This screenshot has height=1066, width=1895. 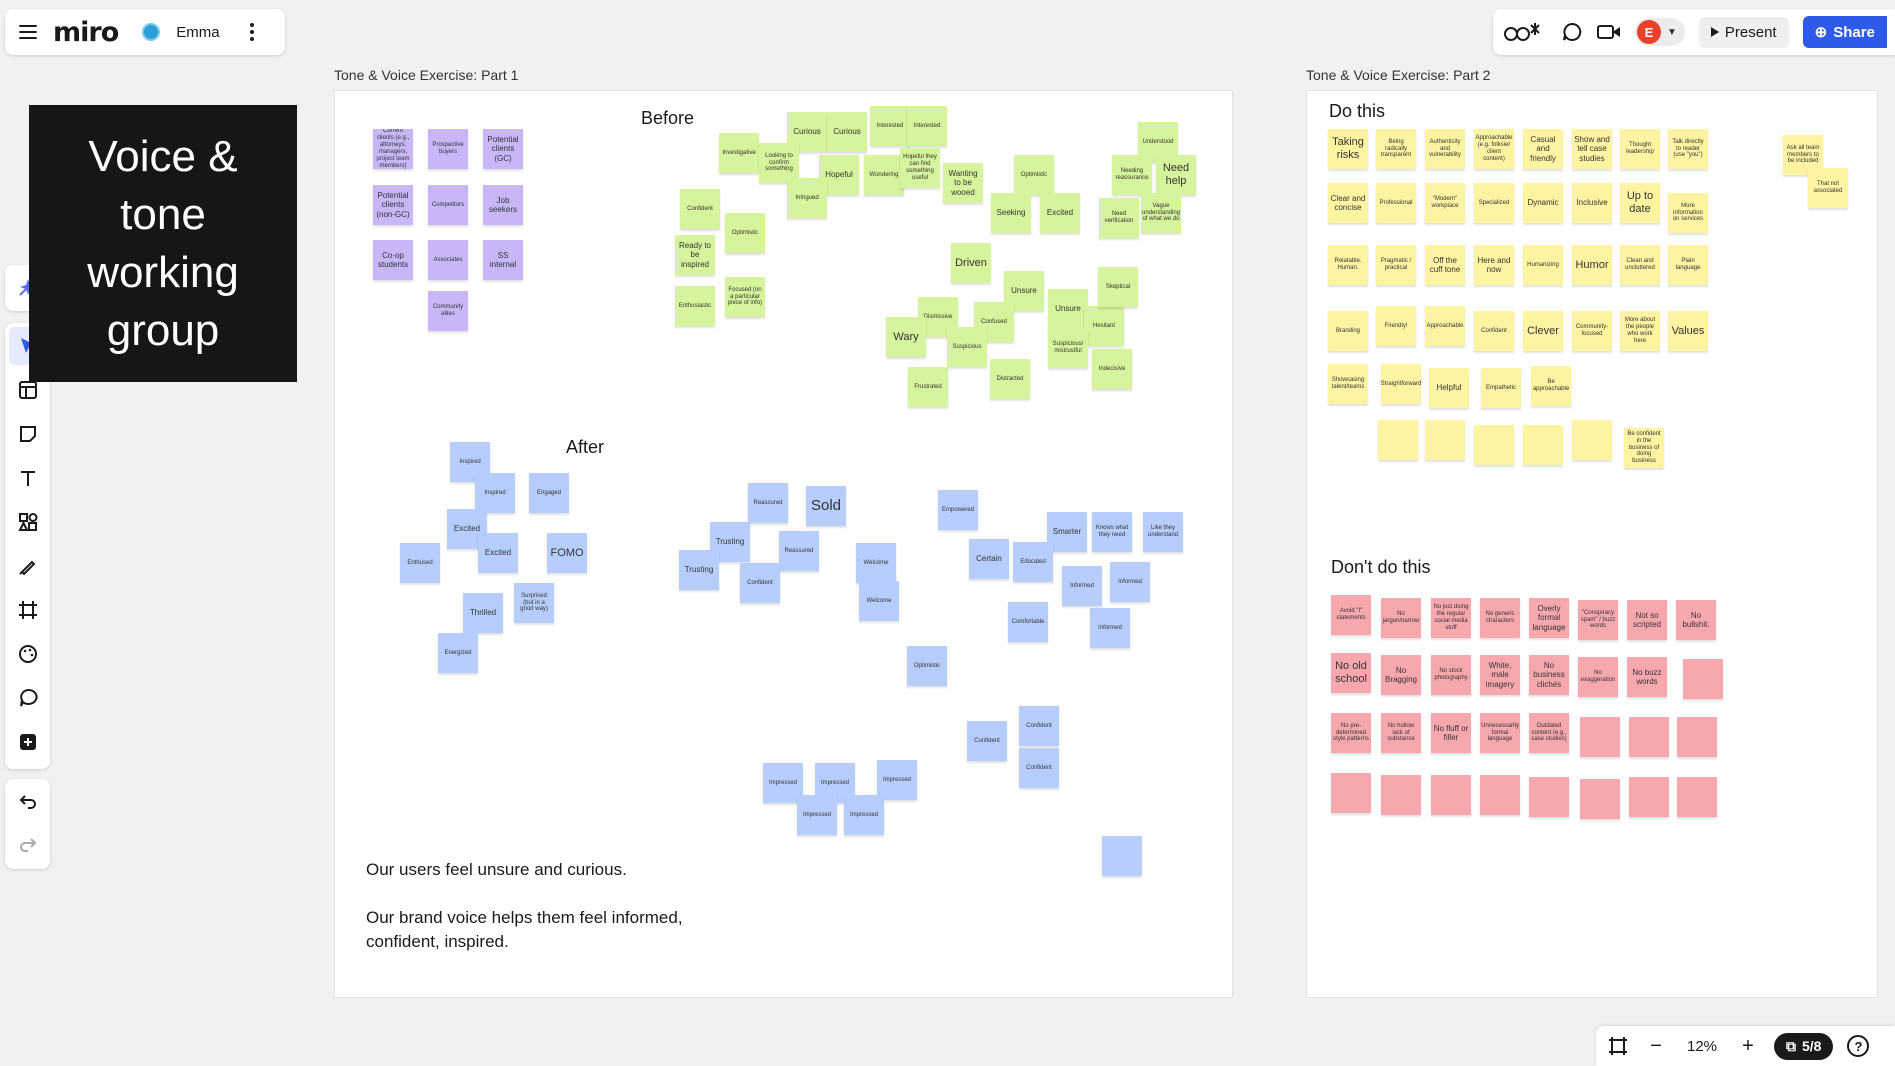 What do you see at coordinates (1804, 1046) in the screenshot?
I see `frames-navigator: ⧉ 5/8` at bounding box center [1804, 1046].